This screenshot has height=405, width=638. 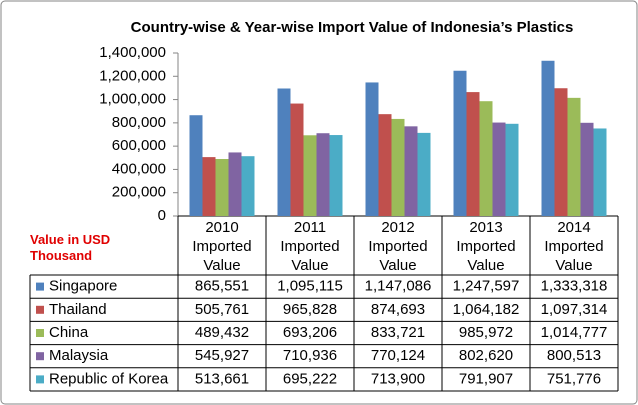 What do you see at coordinates (70, 247) in the screenshot?
I see `annotation: Value in USD Thousand` at bounding box center [70, 247].